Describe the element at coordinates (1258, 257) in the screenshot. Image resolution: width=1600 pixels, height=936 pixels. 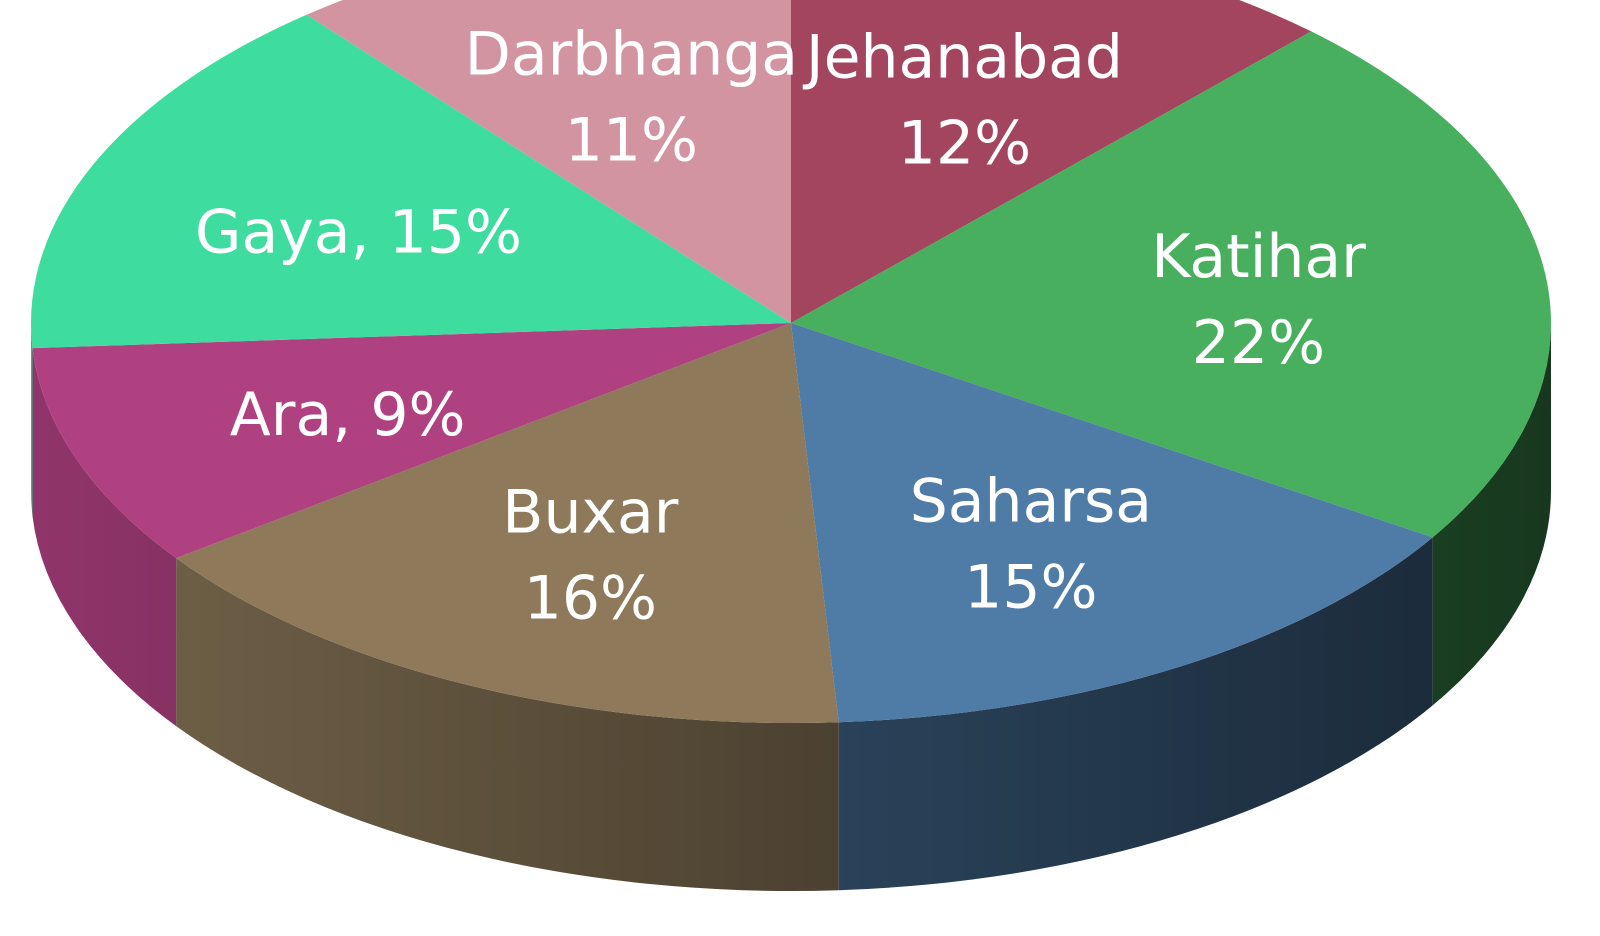
I see `slice-label-line-name: Katihar` at that location.